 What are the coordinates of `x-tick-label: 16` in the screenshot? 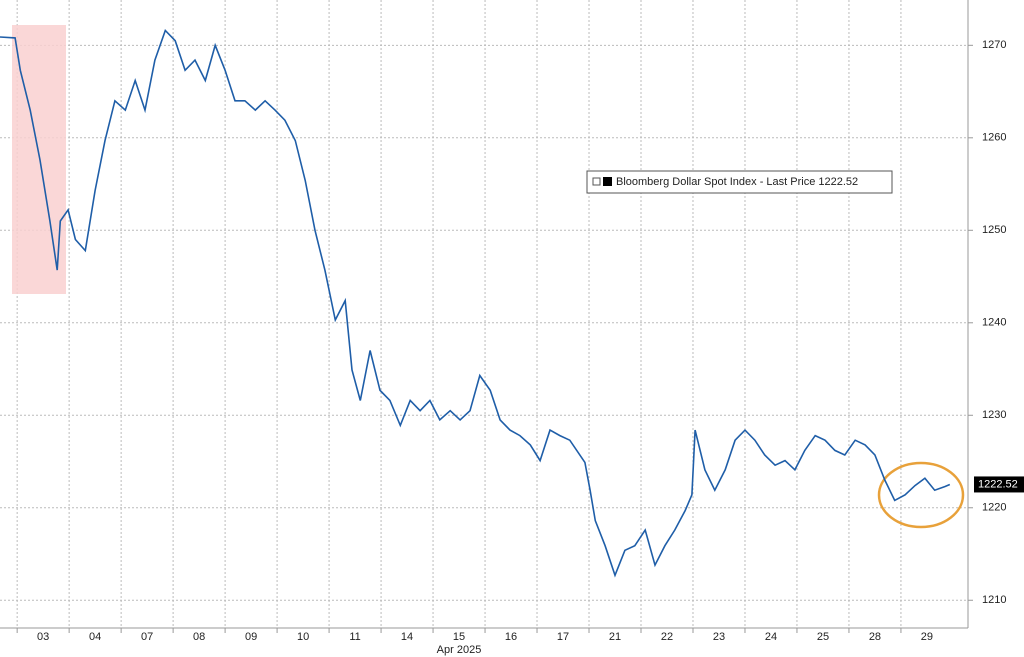 It's located at (511, 637).